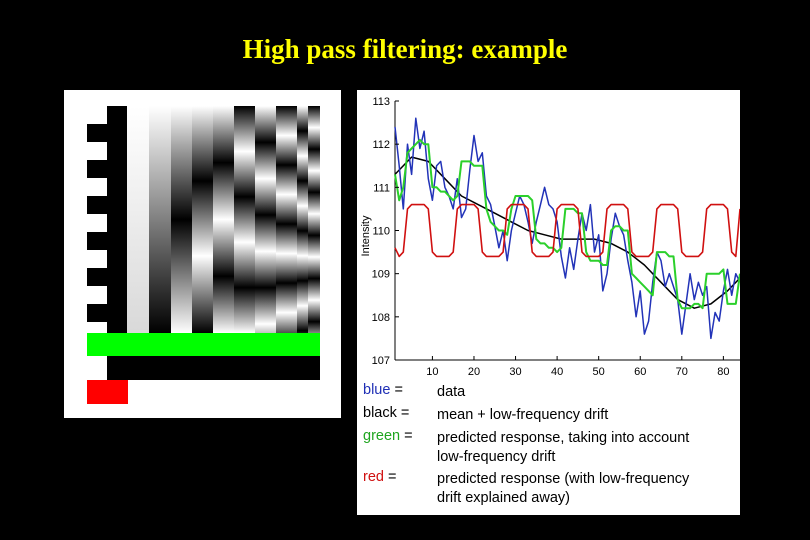 The width and height of the screenshot is (810, 540). I want to click on legend-desc-predicted: predicted response, taking into account, so click(563, 438).